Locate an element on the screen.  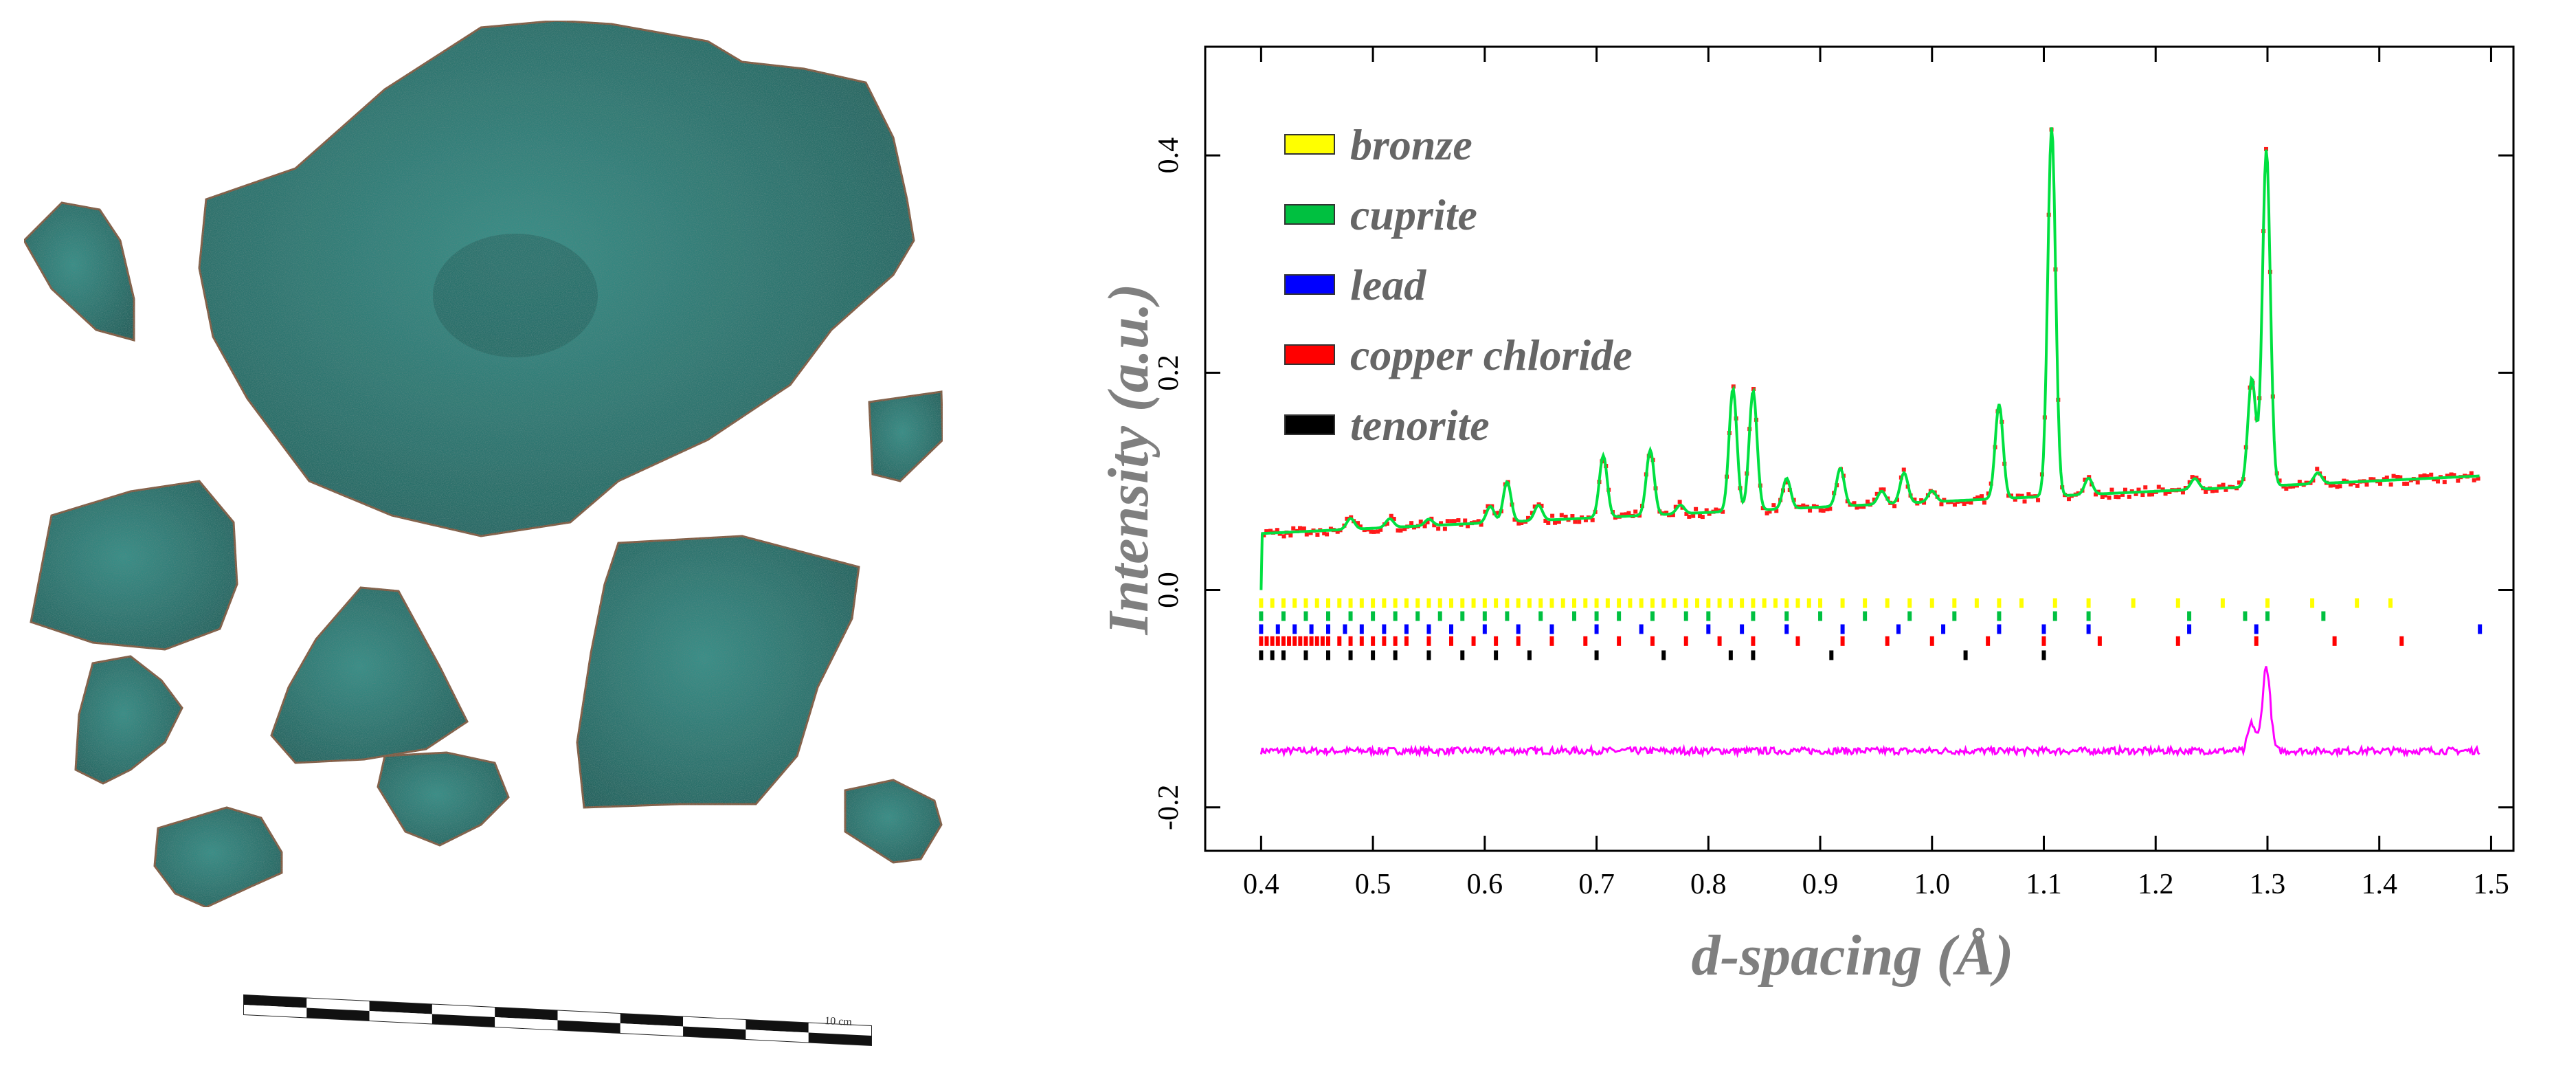
x-tick-label: 0.8 is located at coordinates (1708, 884).